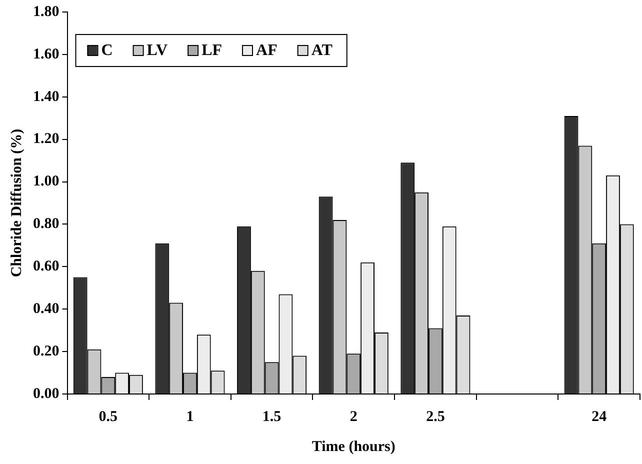 Image resolution: width=642 pixels, height=464 pixels. I want to click on legend-label: AT, so click(322, 51).